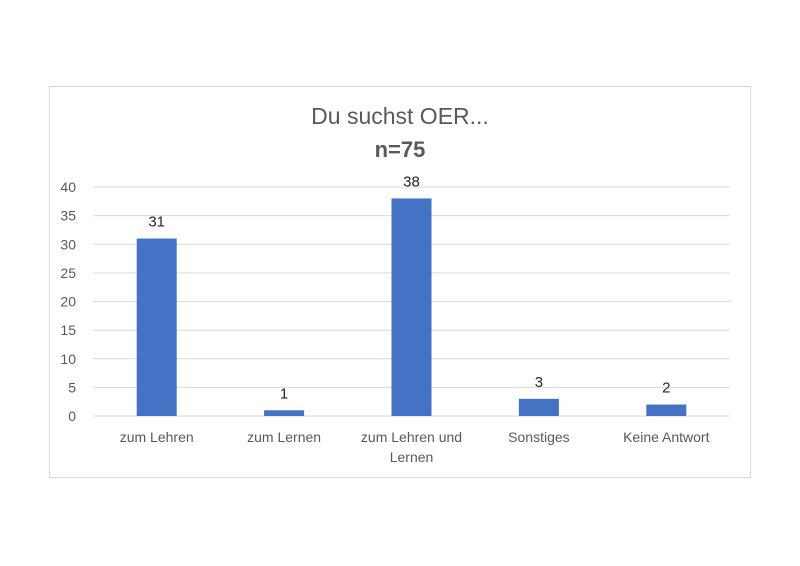 The width and height of the screenshot is (800, 566). Describe the element at coordinates (411, 437) in the screenshot. I see `category-label: zum Lehren und` at that location.